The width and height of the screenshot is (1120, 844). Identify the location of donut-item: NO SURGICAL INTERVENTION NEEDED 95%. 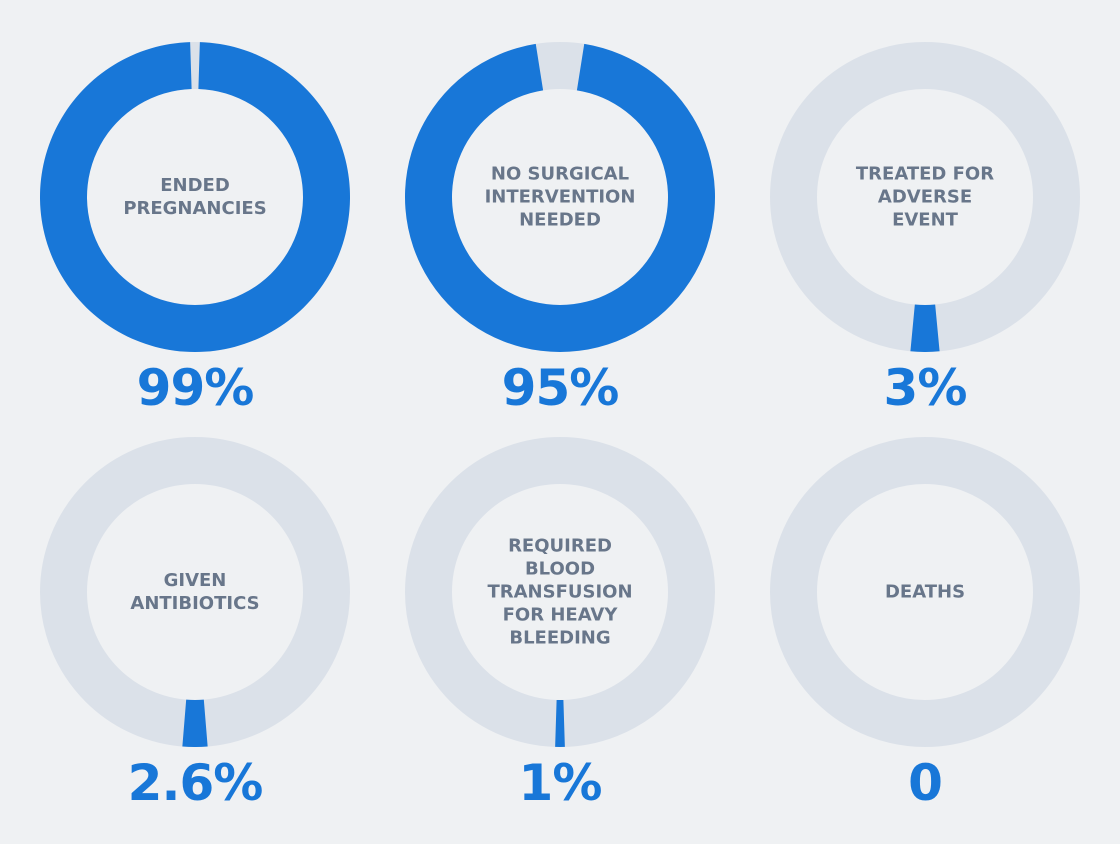
(560, 232).